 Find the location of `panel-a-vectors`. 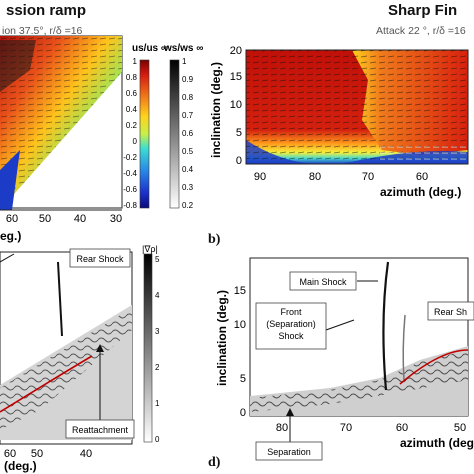

panel-a-vectors is located at coordinates (61, 123).